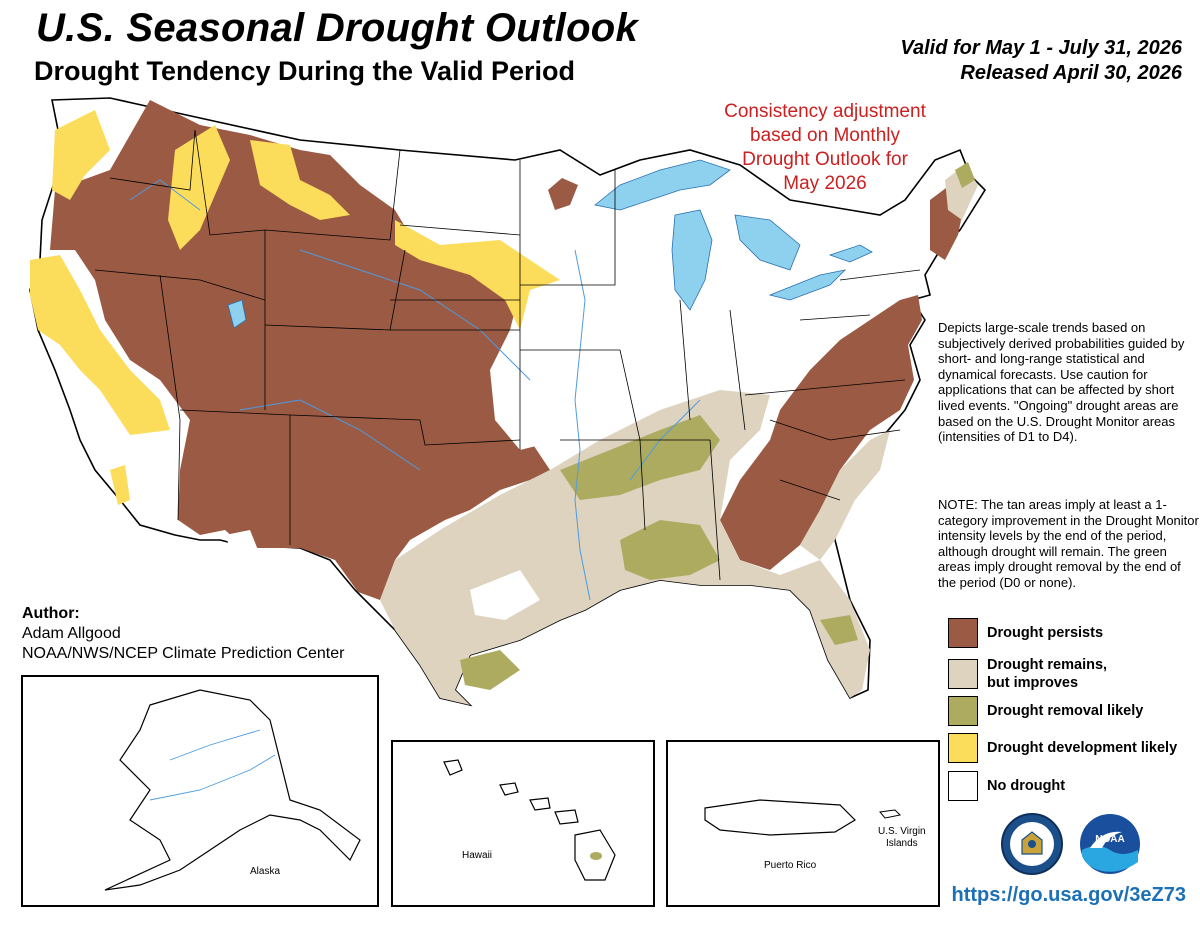  I want to click on hawaii-removal, so click(596, 856).